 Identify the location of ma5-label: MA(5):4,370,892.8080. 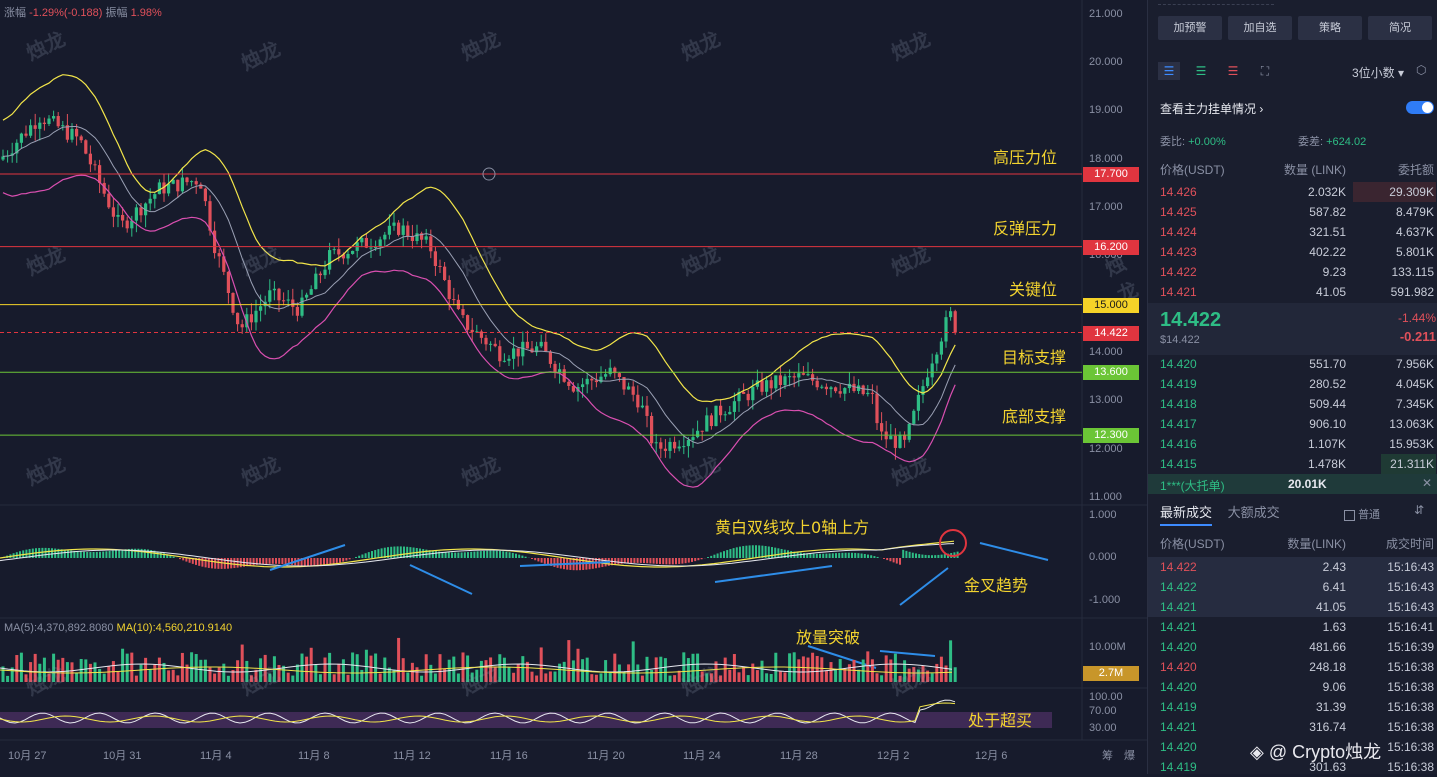
(58, 628).